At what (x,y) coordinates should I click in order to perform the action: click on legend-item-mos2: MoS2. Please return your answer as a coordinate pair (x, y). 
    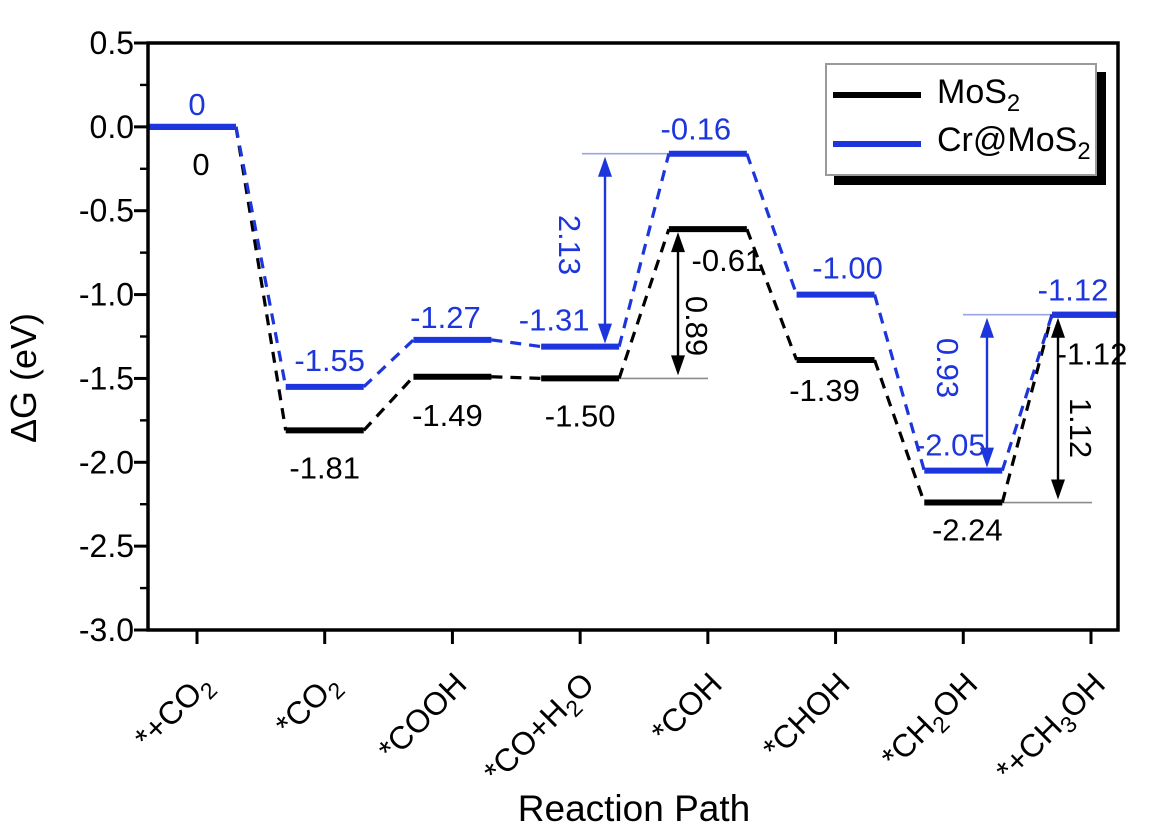
    Looking at the image, I should click on (961, 95).